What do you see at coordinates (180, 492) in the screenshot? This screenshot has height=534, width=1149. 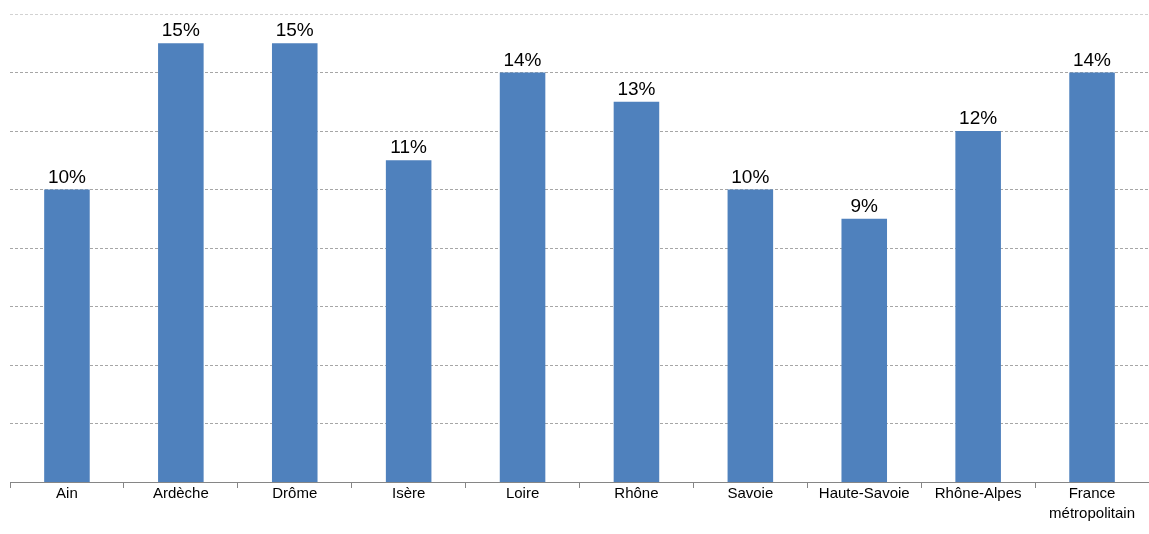 I see `x-tick-label: Ardèche` at bounding box center [180, 492].